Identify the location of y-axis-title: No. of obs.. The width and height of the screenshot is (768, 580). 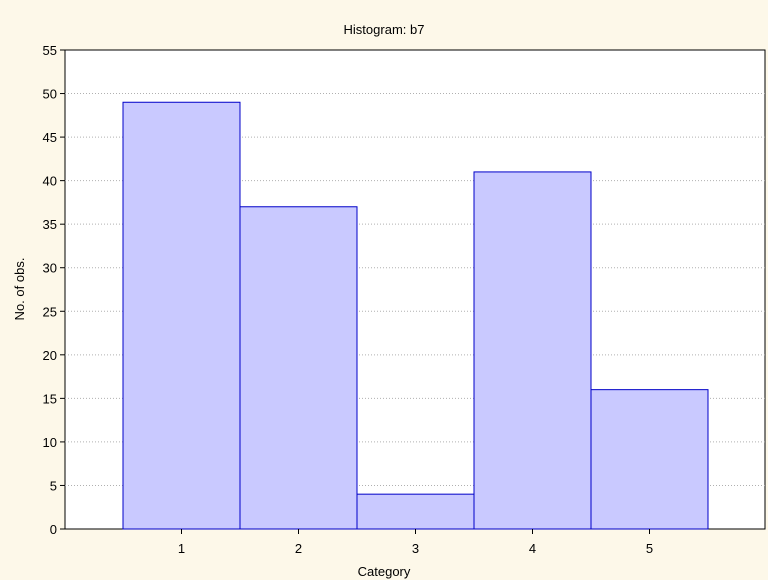
(19, 289).